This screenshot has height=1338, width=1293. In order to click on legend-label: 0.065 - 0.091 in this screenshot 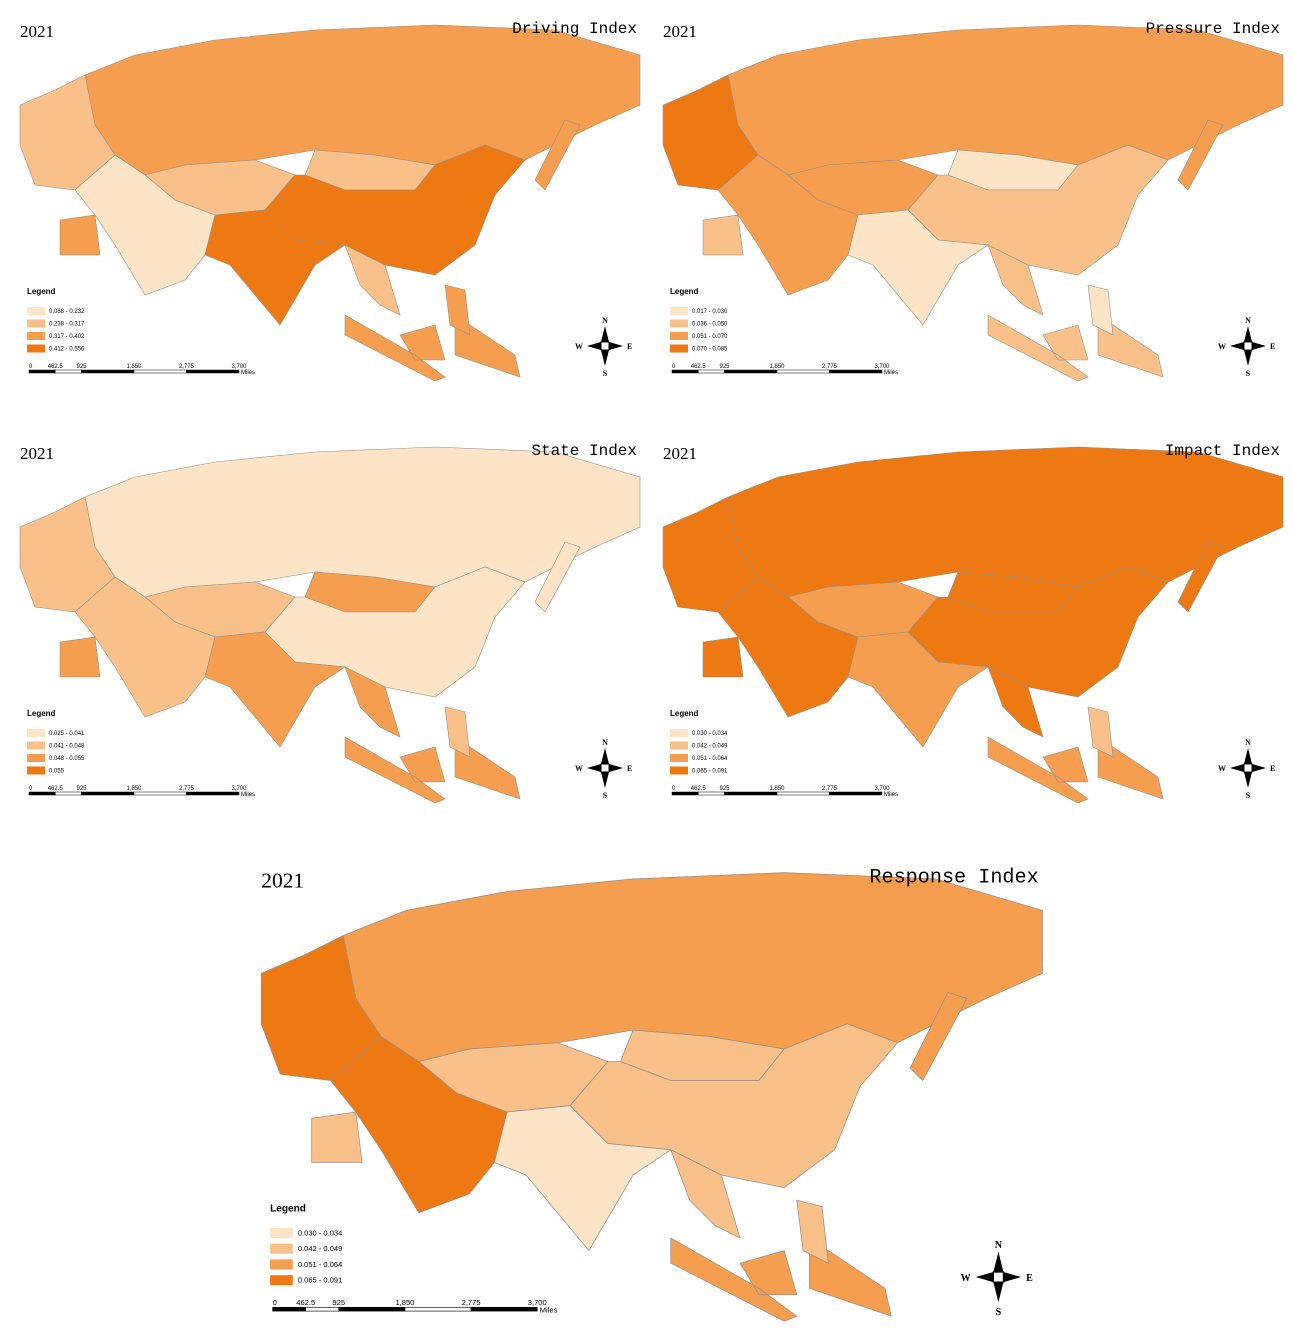, I will do `click(320, 1280)`.